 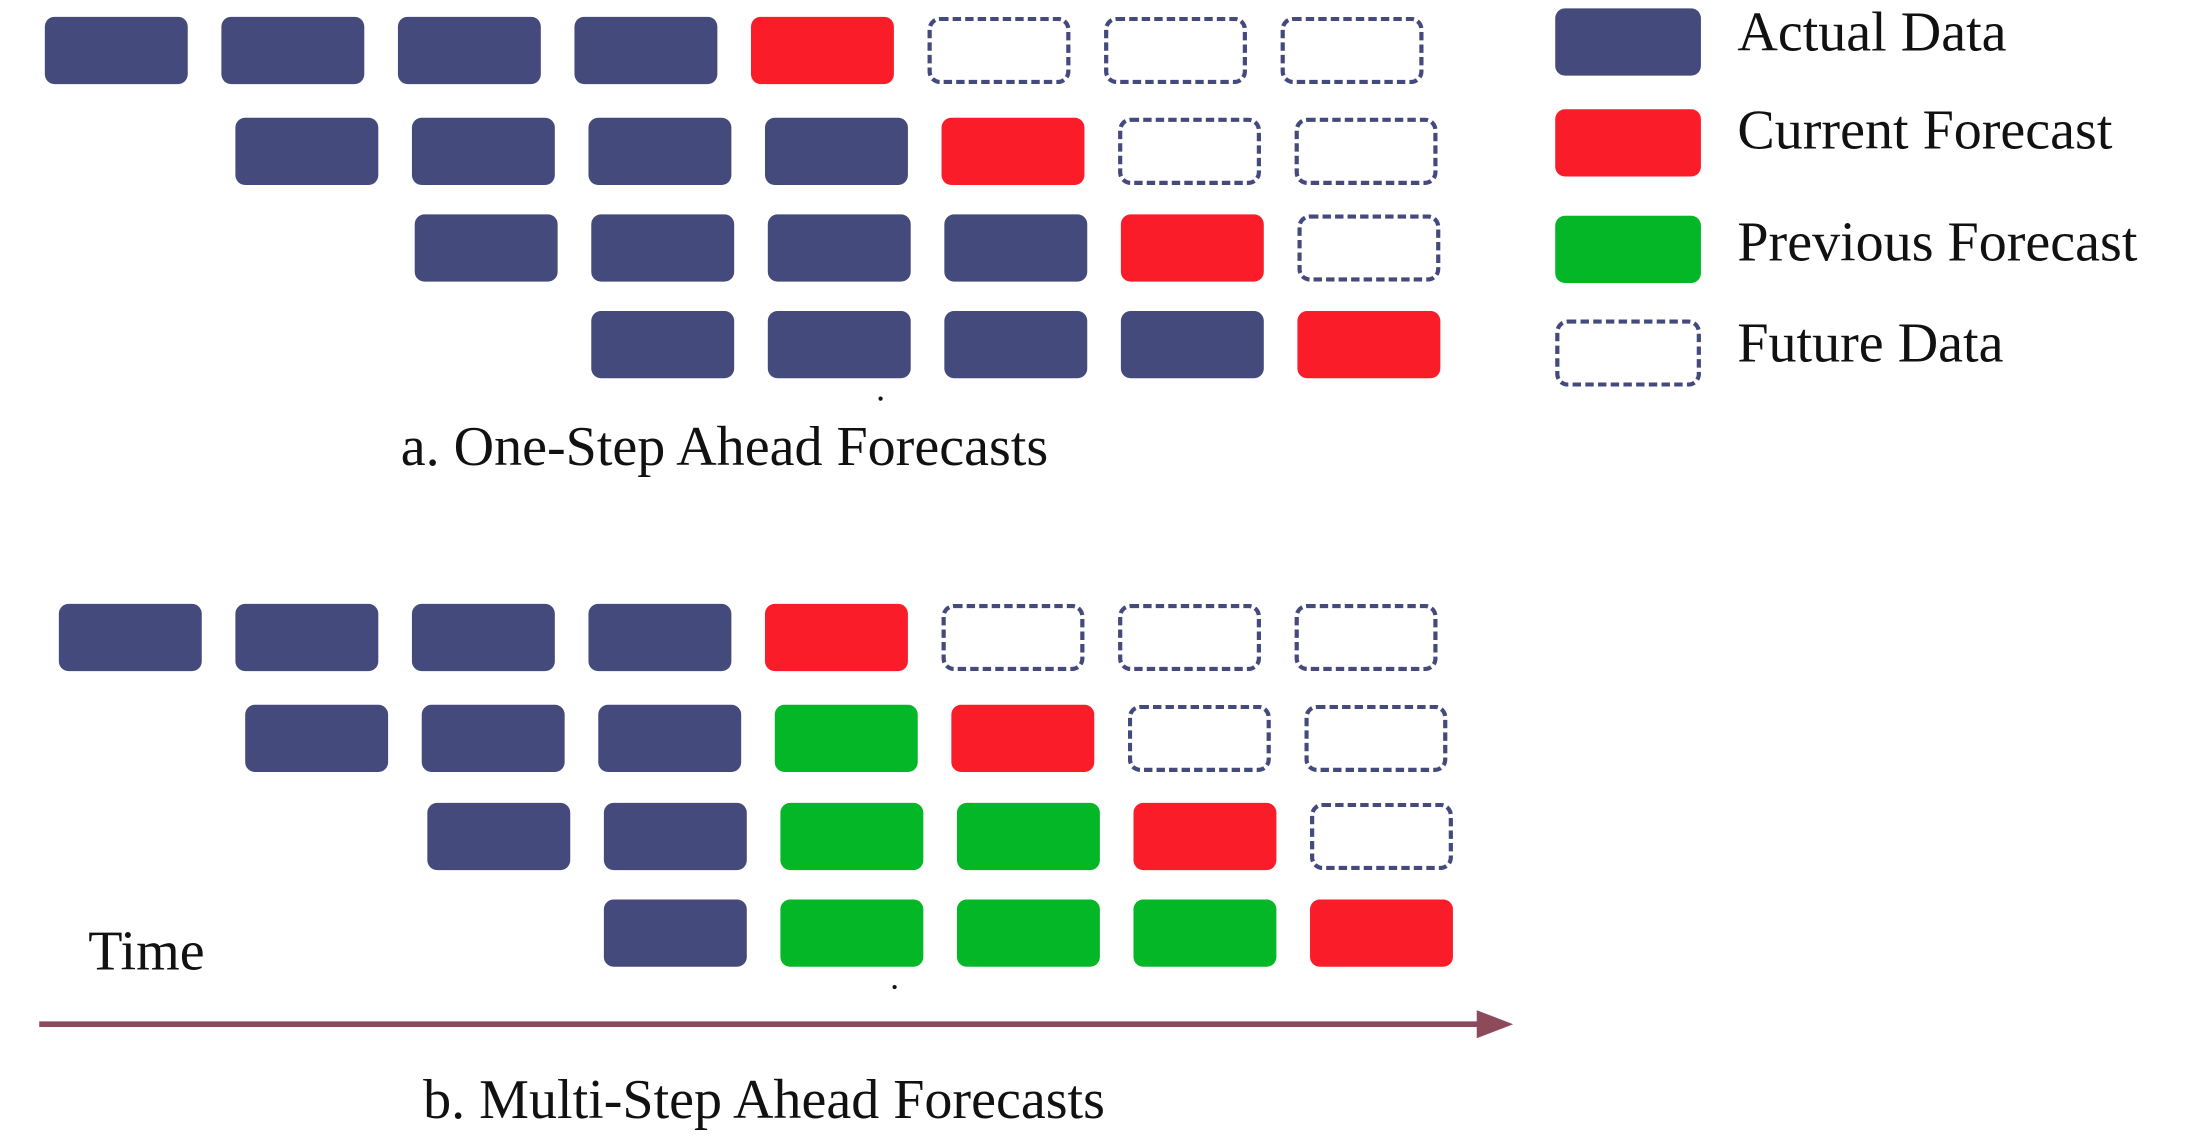 I want to click on legend-label-actual: Actual Data, so click(x=1872, y=32).